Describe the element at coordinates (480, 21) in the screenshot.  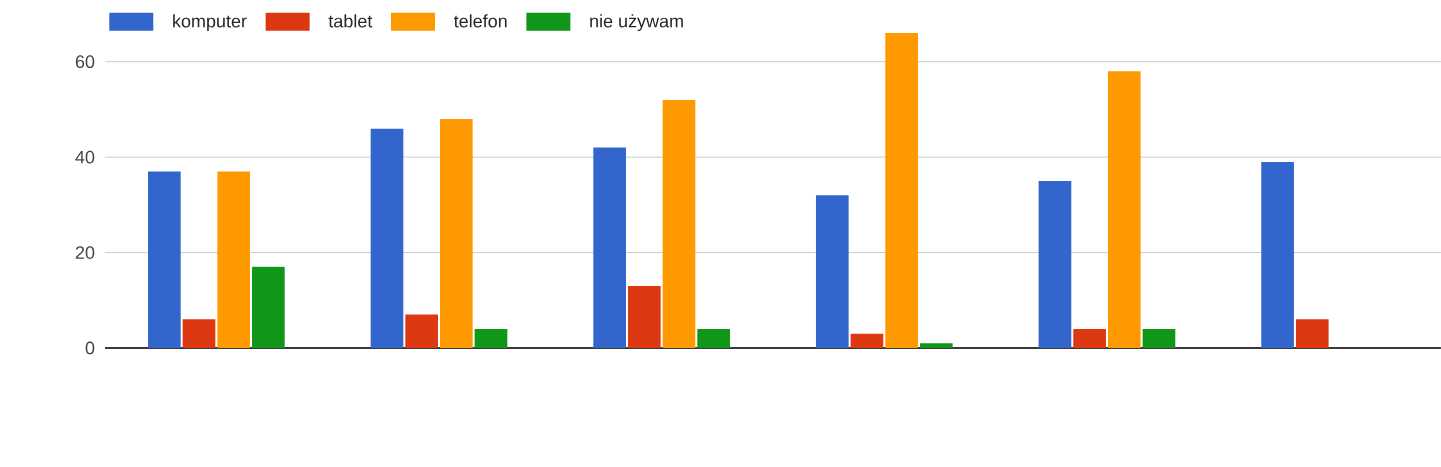
I see `legend-label: telefon` at that location.